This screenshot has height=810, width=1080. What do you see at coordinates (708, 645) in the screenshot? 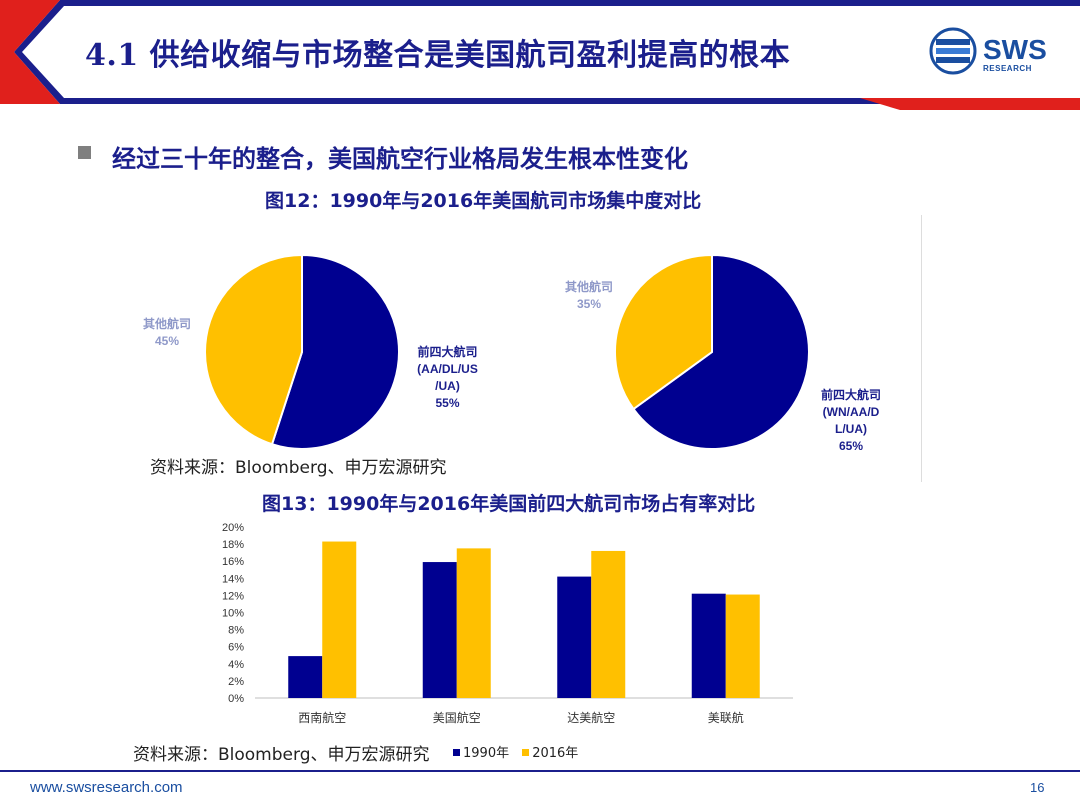
I see `bar-1990年-美联航` at bounding box center [708, 645].